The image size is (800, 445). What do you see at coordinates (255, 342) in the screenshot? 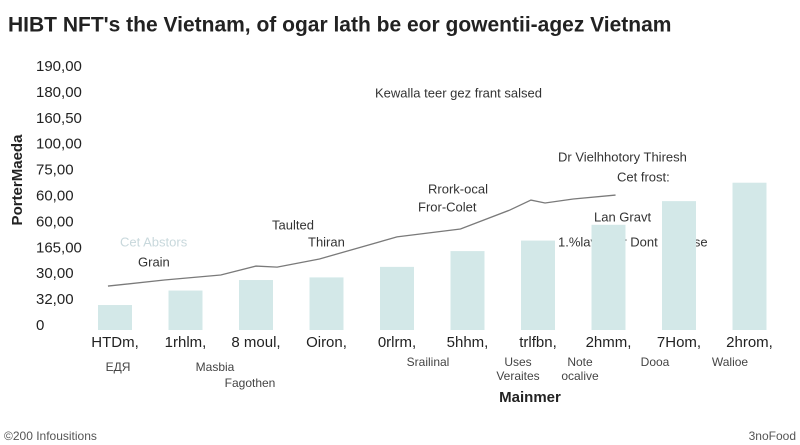
I see `x-tick-label: 8 moul,` at bounding box center [255, 342].